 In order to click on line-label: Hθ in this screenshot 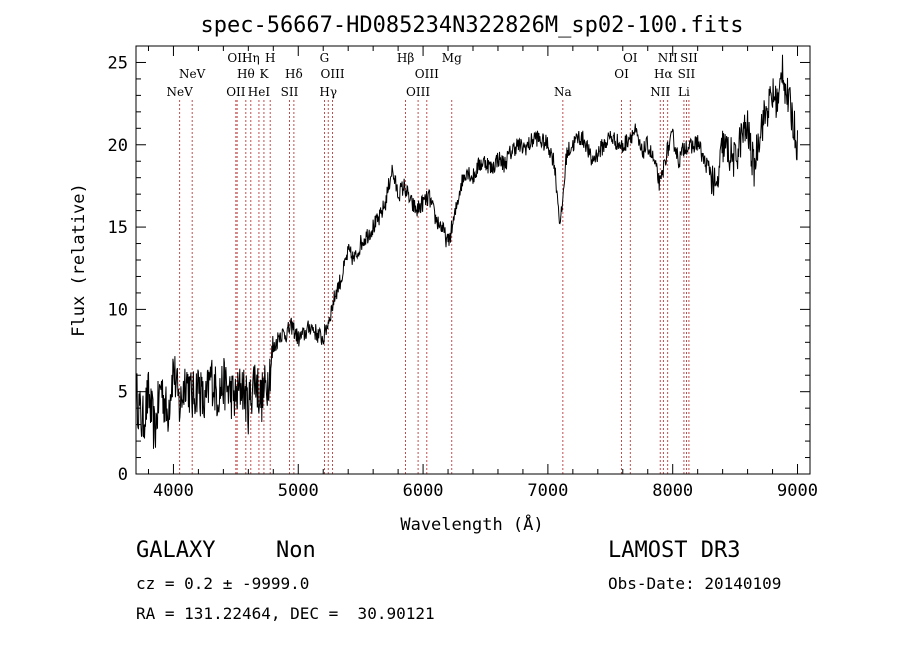, I will do `click(246, 74)`.